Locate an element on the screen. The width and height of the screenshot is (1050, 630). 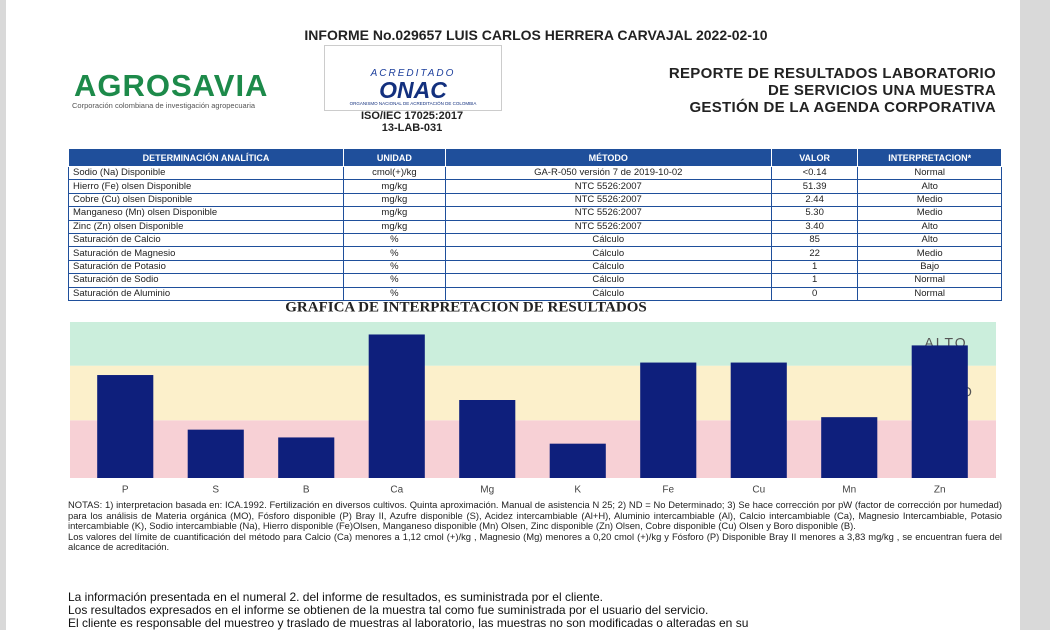
x-tick-label: Cu is located at coordinates (758, 490).